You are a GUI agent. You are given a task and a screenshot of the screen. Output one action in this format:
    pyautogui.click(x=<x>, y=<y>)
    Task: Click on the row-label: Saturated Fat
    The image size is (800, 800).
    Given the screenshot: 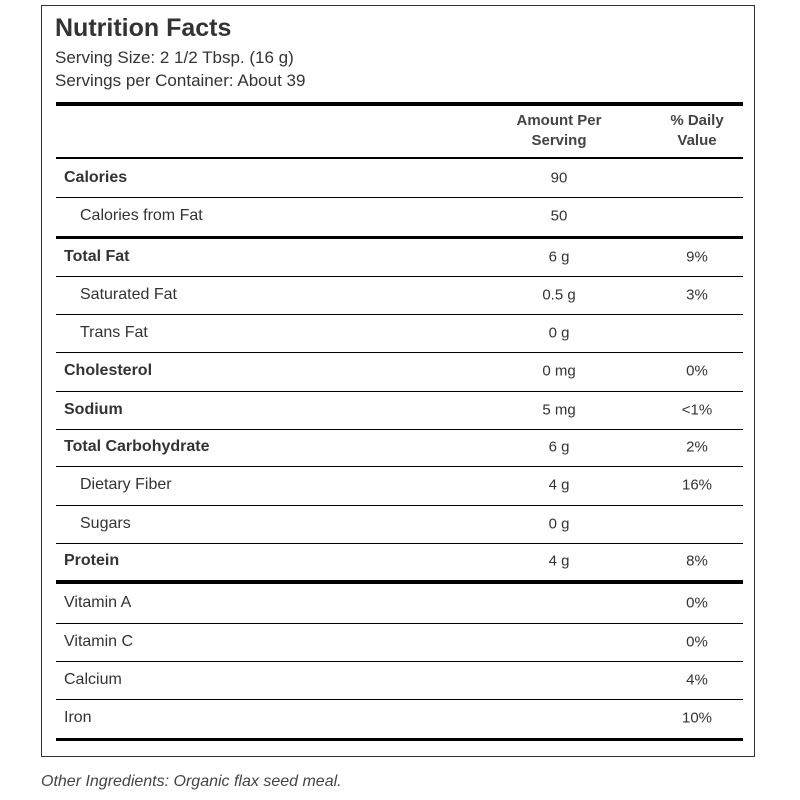 What is the action you would take?
    pyautogui.click(x=128, y=294)
    